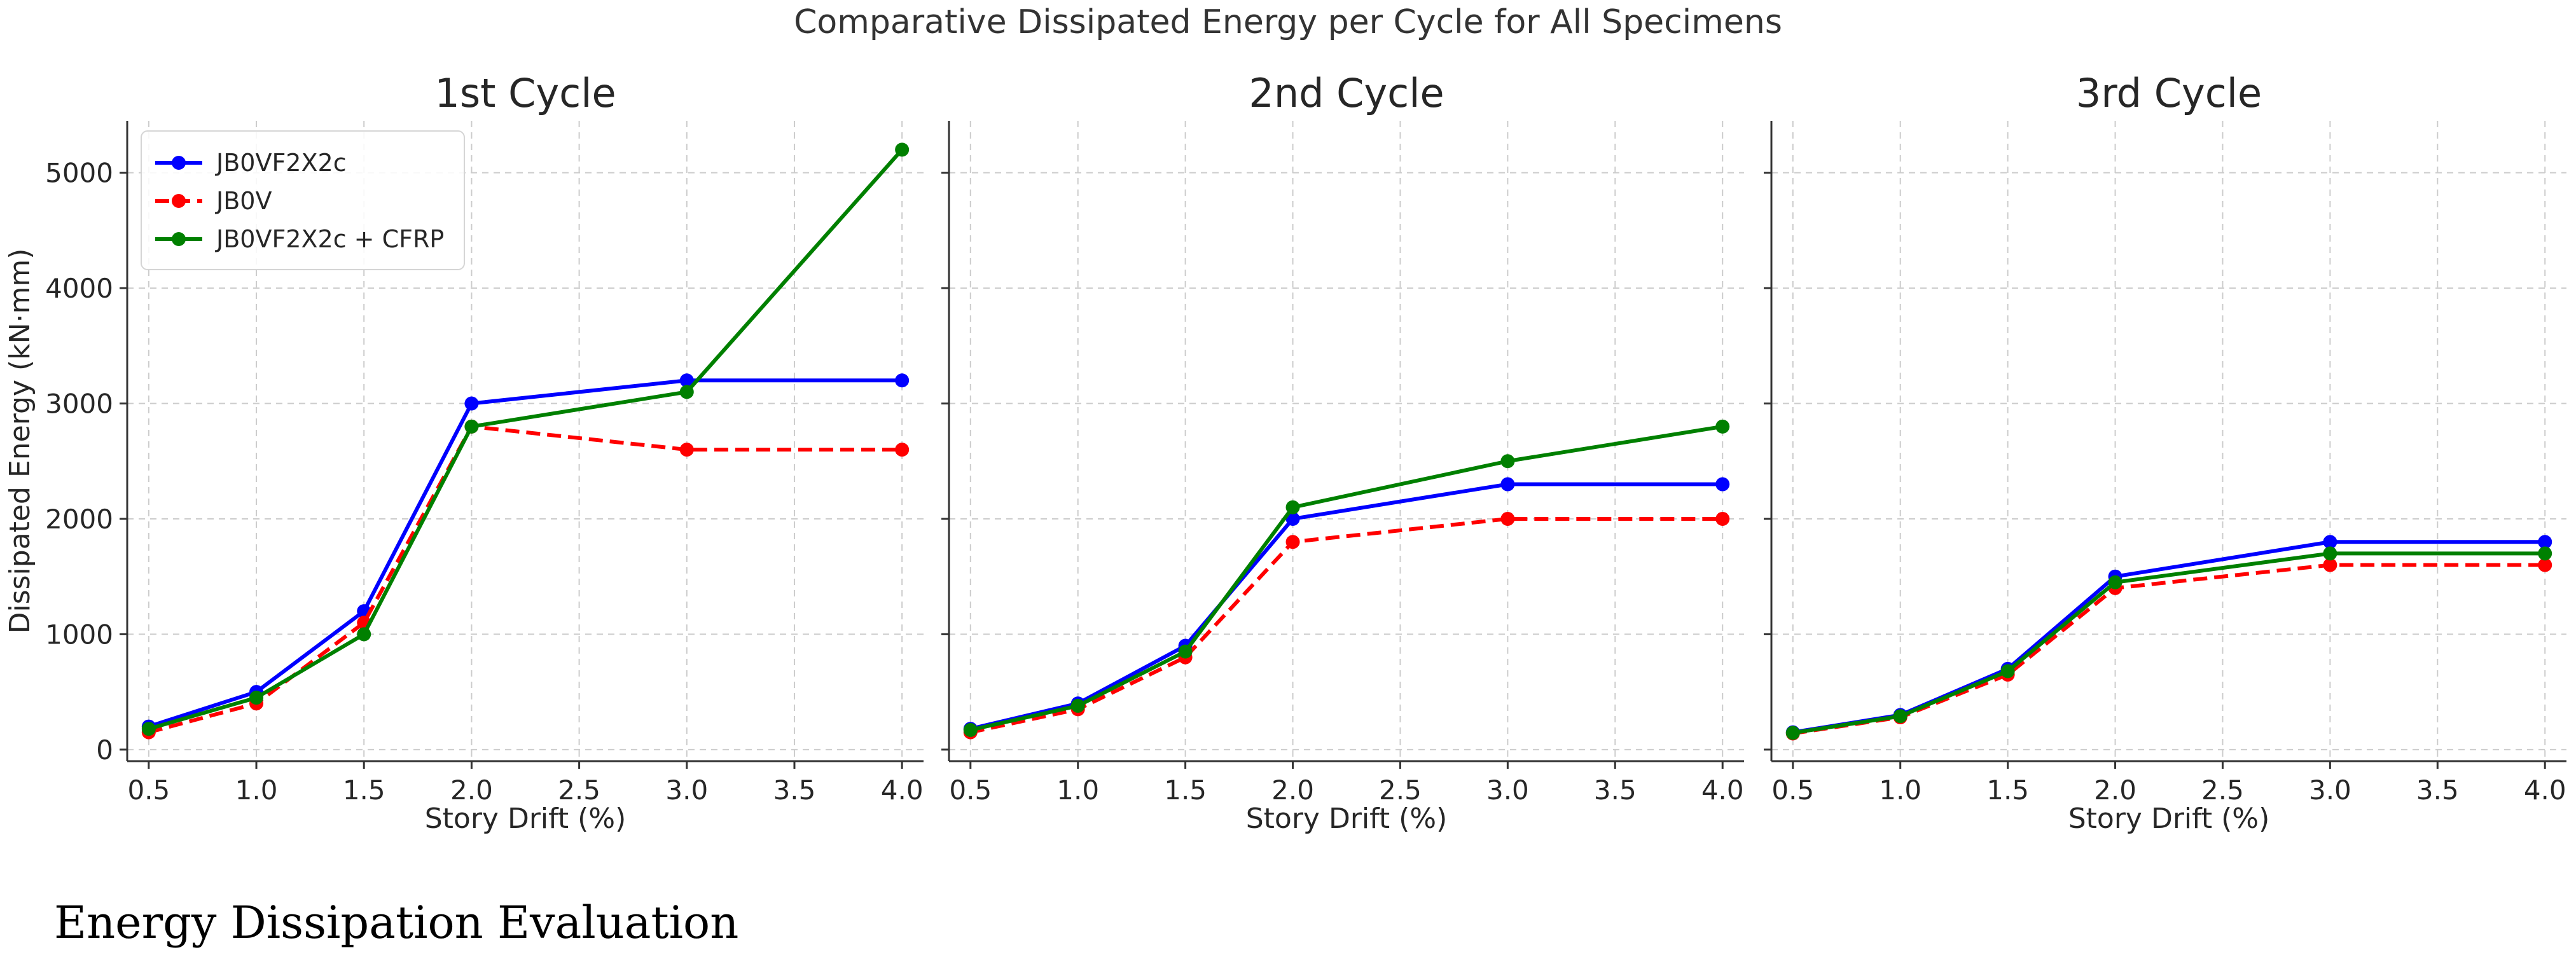 This screenshot has height=957, width=2576. Describe the element at coordinates (20, 442) in the screenshot. I see `y-axis-label: Dissipated Energy (kN·mm)` at that location.